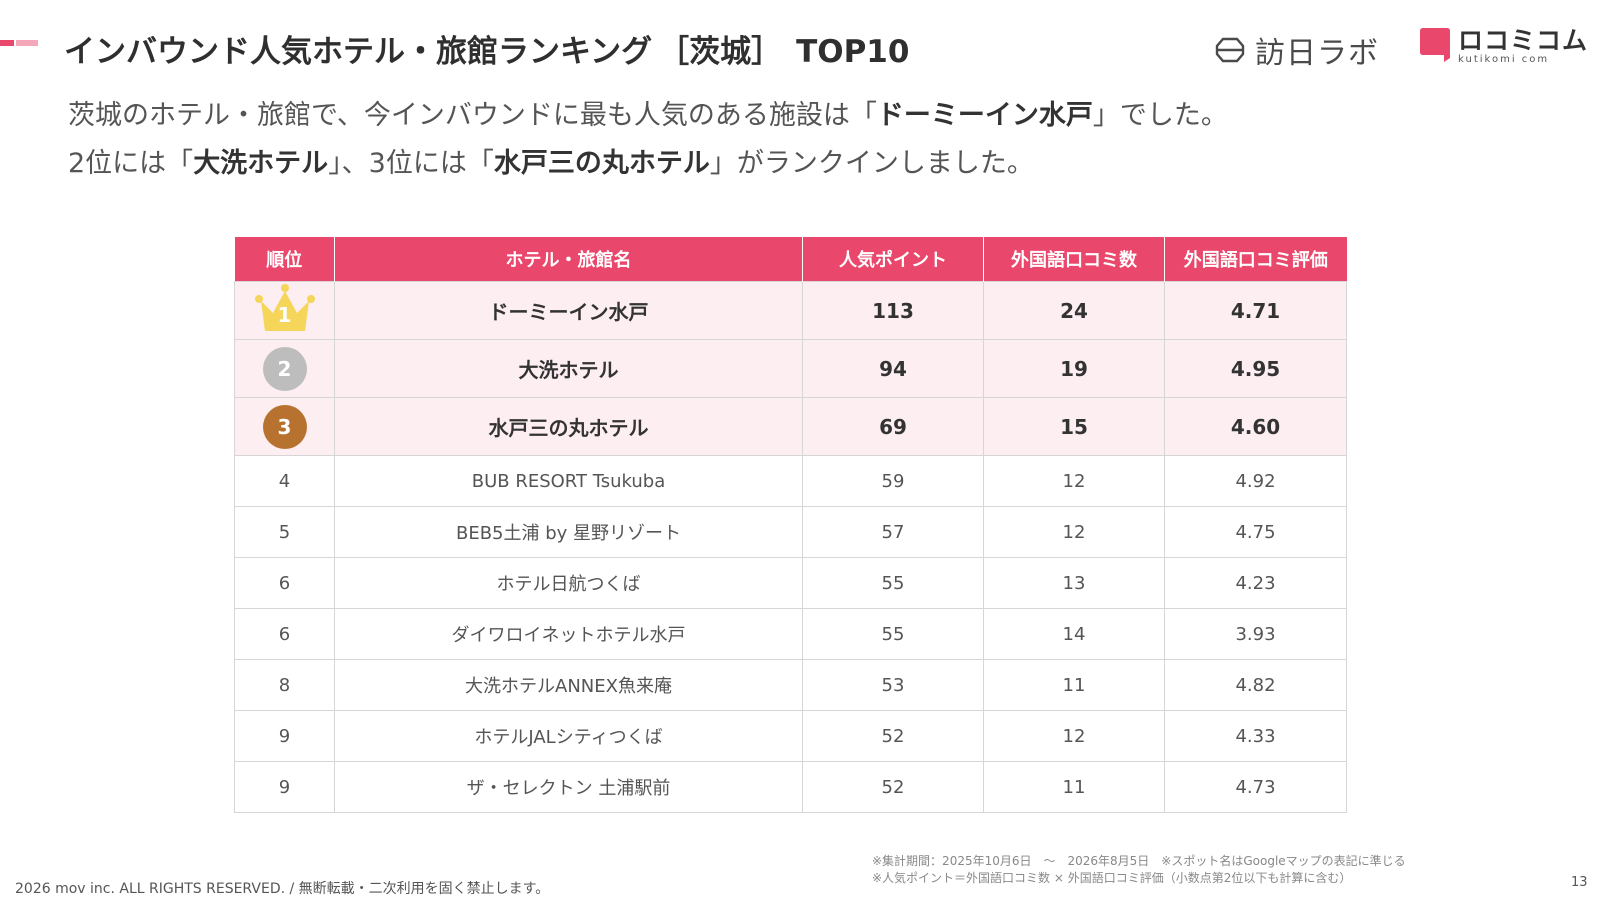 The image size is (1600, 900). Describe the element at coordinates (1523, 40) in the screenshot. I see `brand2-text: ロコミコム` at that location.